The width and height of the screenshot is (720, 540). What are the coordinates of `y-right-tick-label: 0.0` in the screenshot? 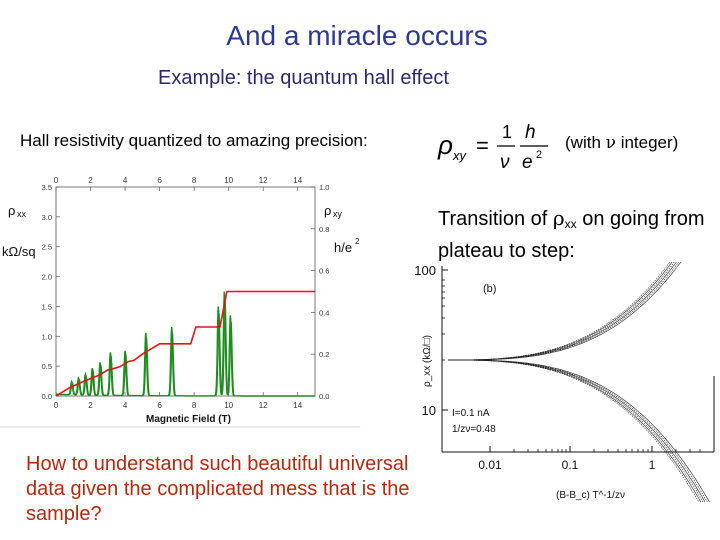 It's located at (324, 396).